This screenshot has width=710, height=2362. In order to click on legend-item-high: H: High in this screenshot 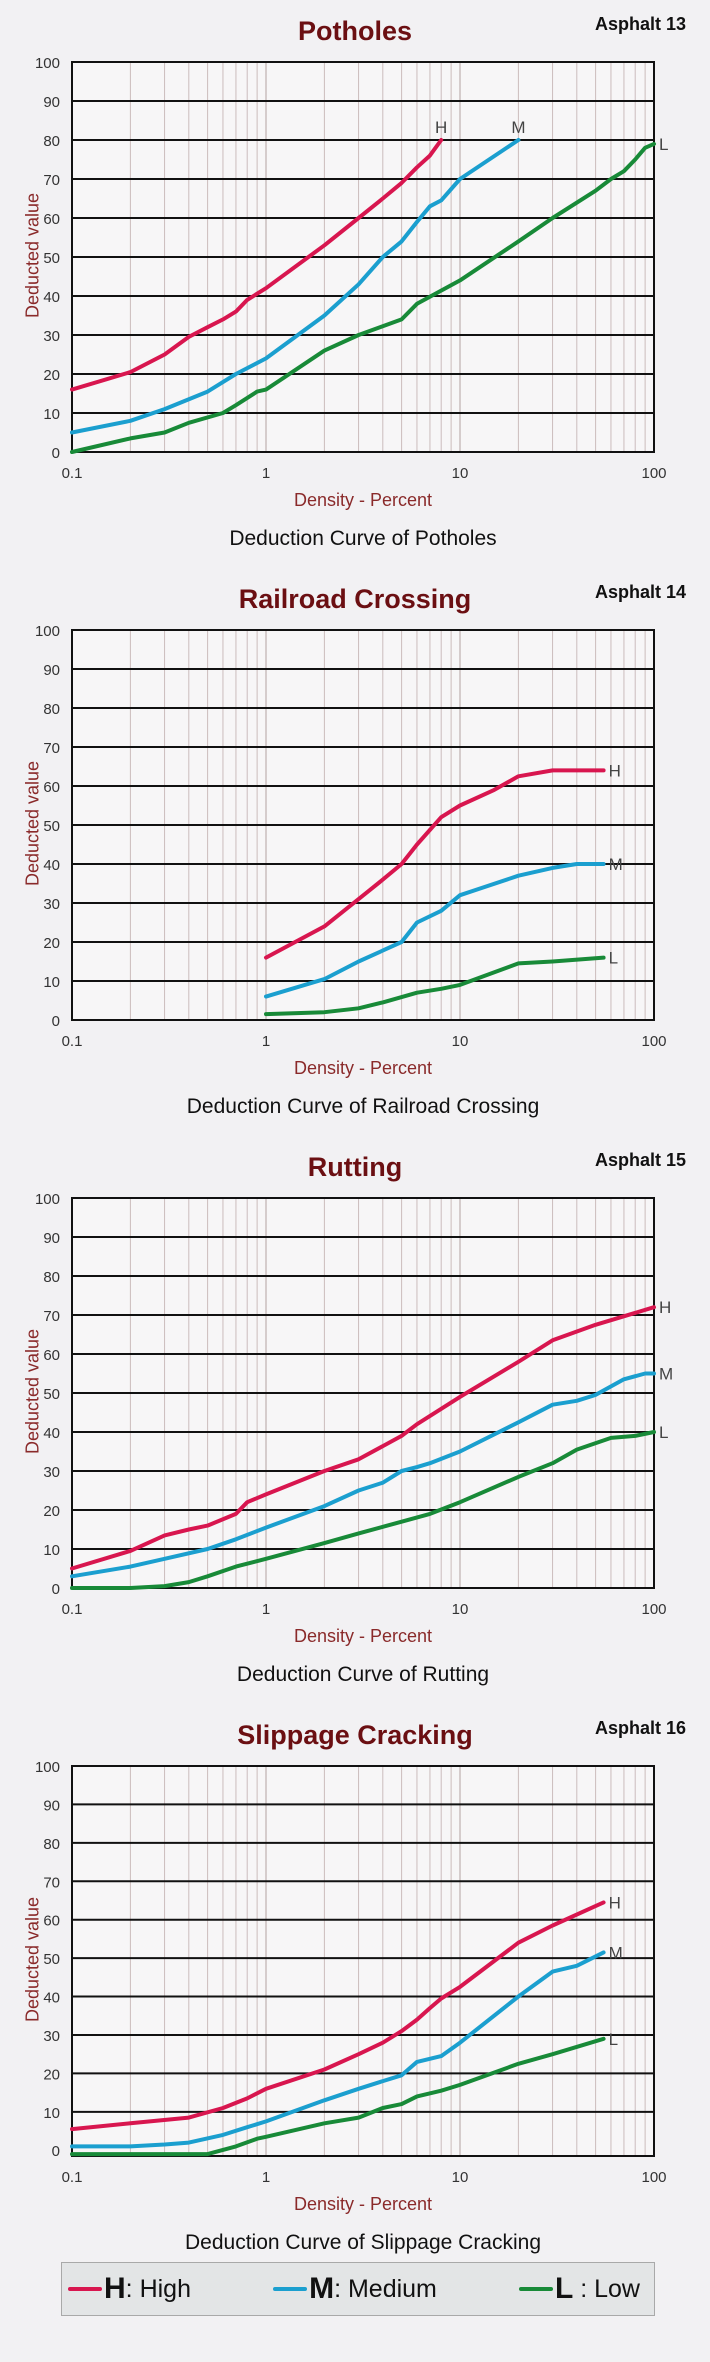, I will do `click(129, 2289)`.